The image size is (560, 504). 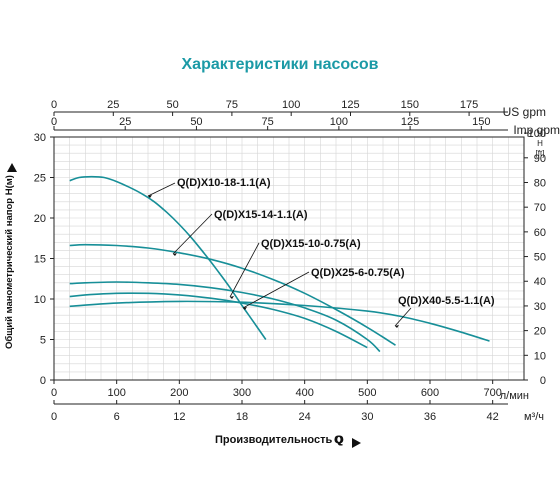 I want to click on series-label-5: Q(D)X40-5.5-1.1(A), so click(x=446, y=301).